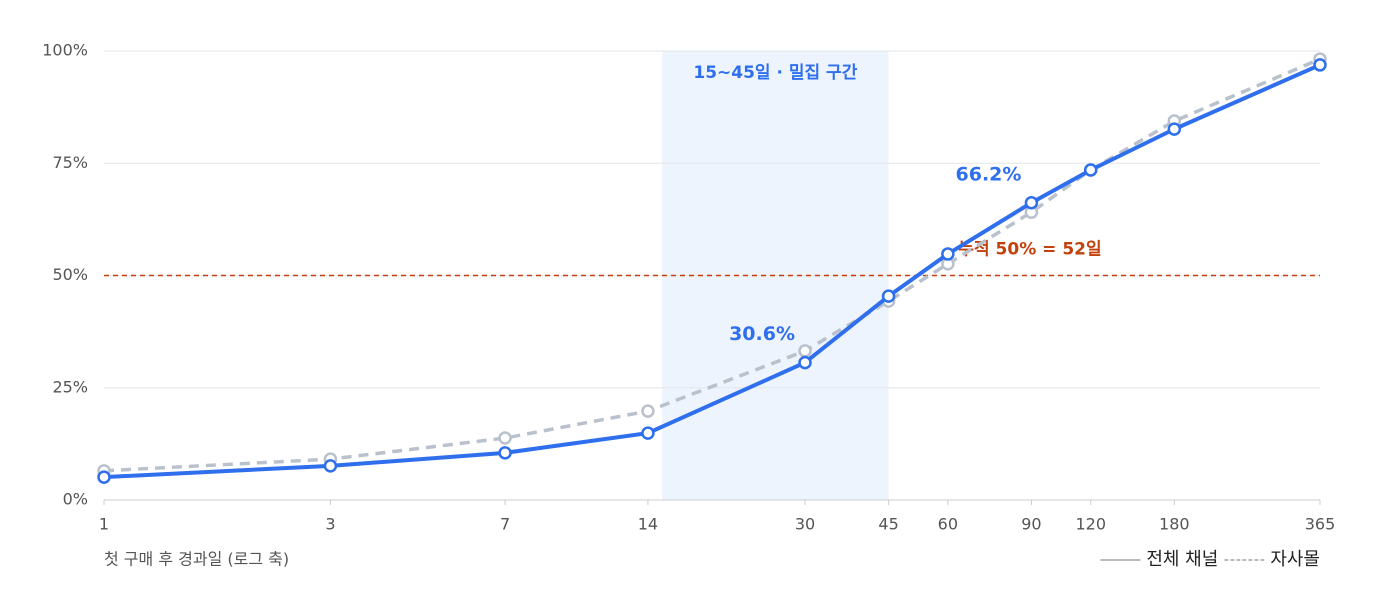 Image resolution: width=1400 pixels, height=598 pixels. I want to click on reference-label: 누적 50% = 52일, so click(1029, 250).